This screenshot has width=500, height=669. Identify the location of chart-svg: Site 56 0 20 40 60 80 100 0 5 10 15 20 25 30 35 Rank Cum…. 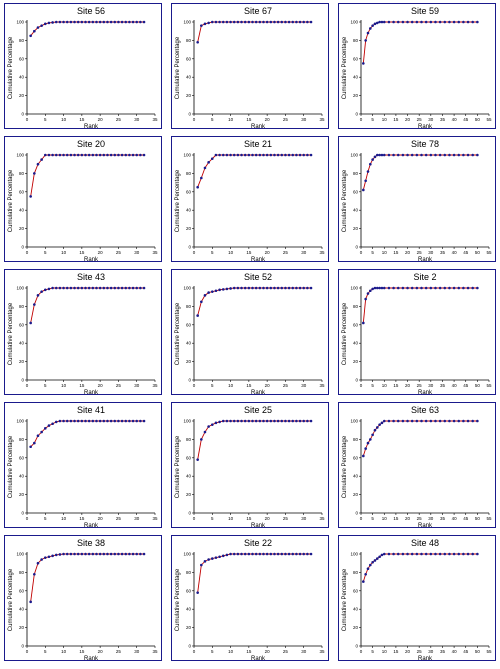
(83, 68).